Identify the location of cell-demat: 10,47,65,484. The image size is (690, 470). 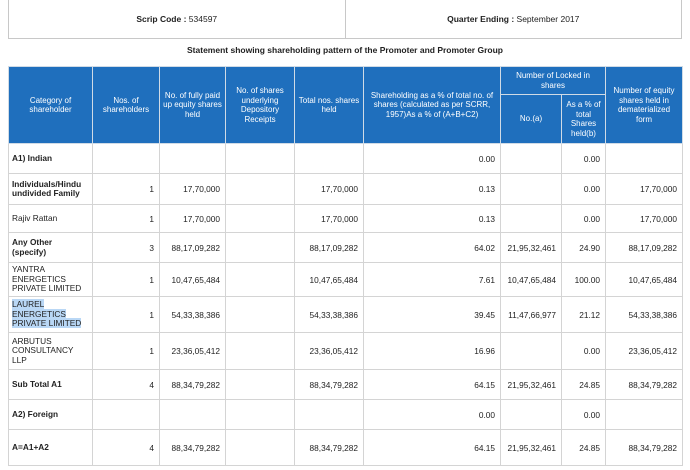
(644, 279).